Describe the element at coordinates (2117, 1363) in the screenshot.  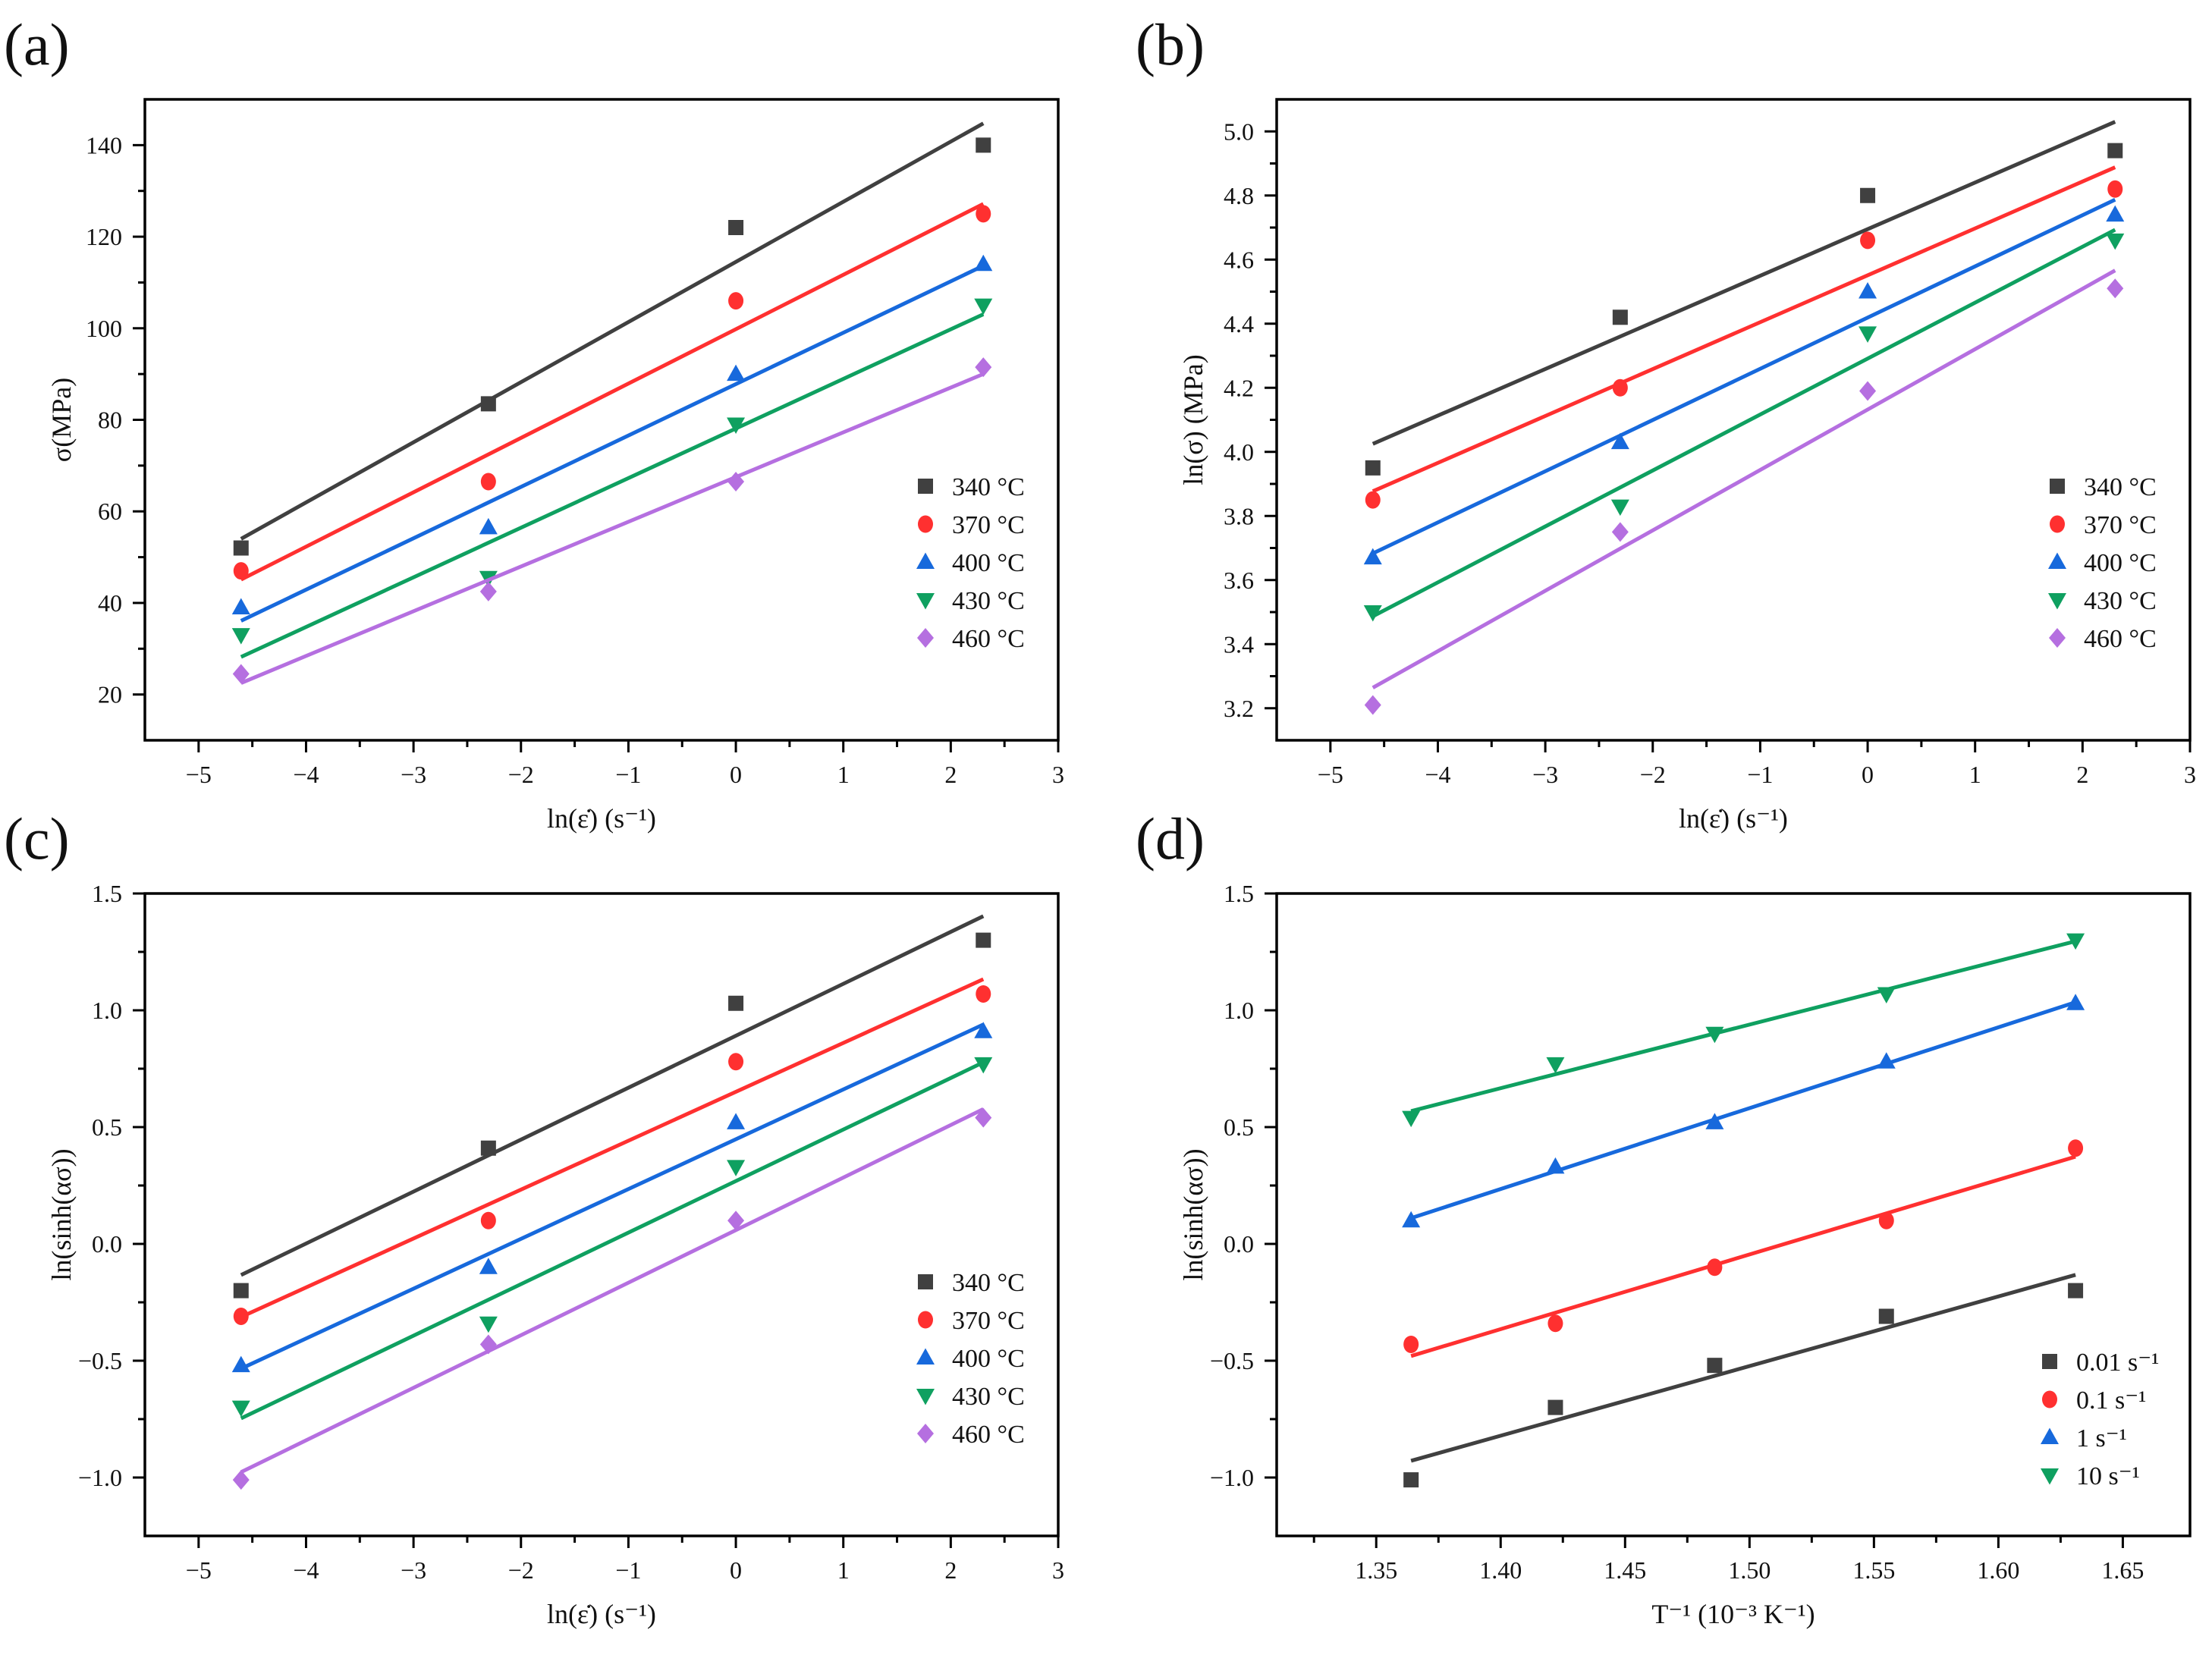
I see `legend-label-0: 0.01 s⁻¹` at that location.